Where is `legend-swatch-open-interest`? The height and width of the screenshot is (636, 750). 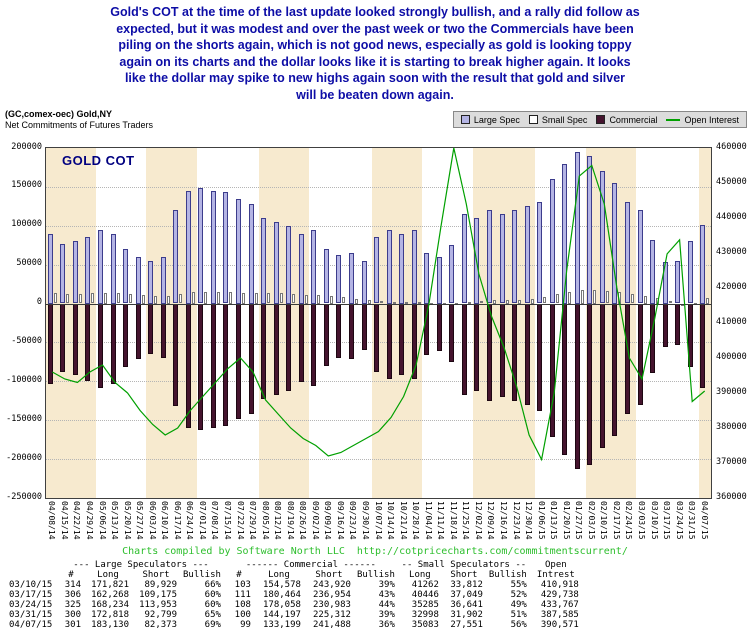
legend-swatch-open-interest is located at coordinates (673, 119).